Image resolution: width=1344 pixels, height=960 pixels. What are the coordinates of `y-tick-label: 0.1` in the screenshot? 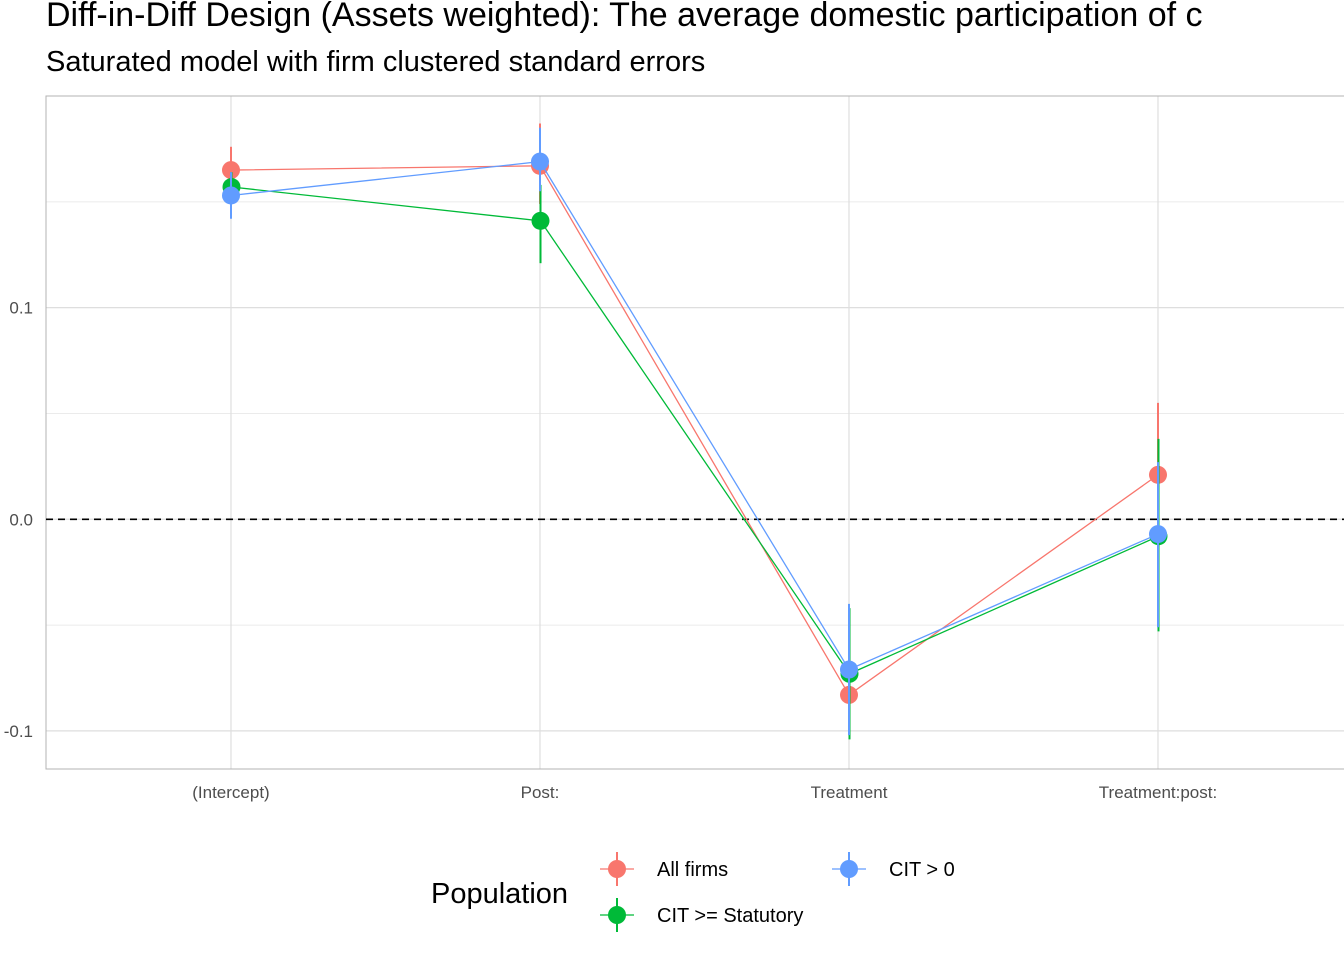 It's located at (21, 308).